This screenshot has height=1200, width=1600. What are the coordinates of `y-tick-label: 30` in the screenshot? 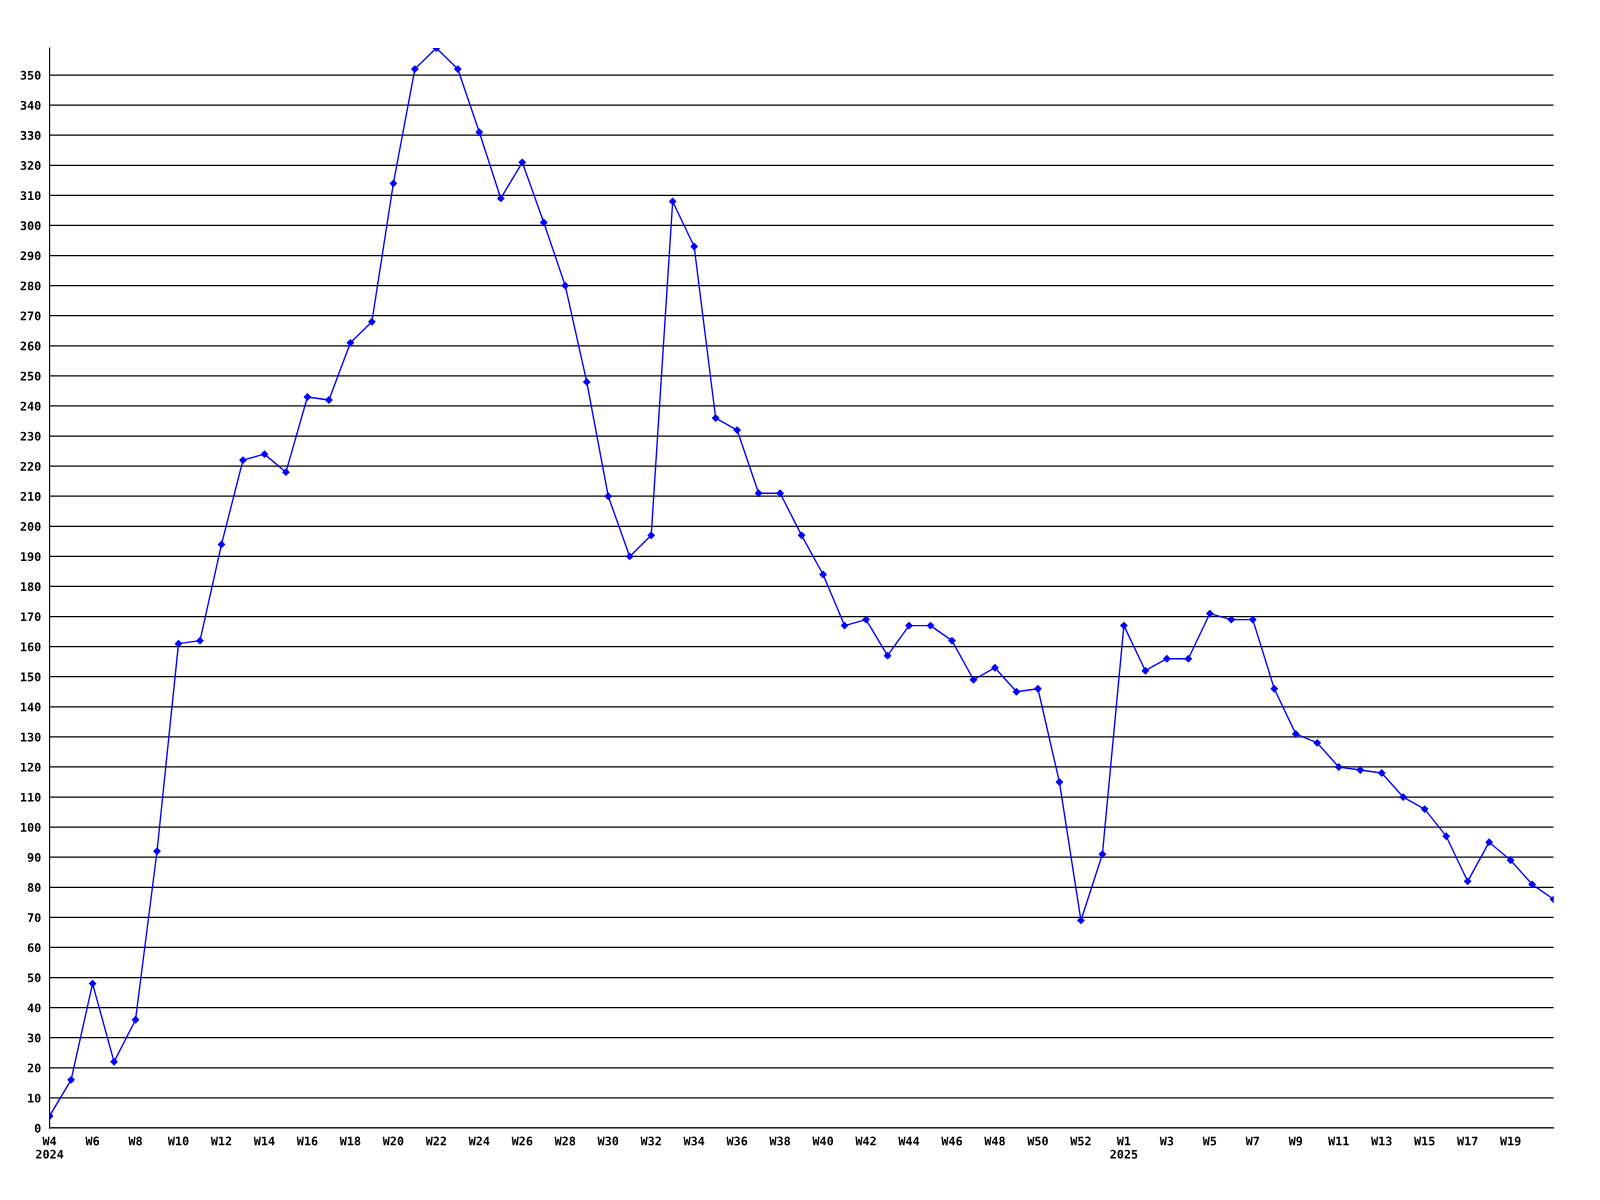 It's located at (34, 1038).